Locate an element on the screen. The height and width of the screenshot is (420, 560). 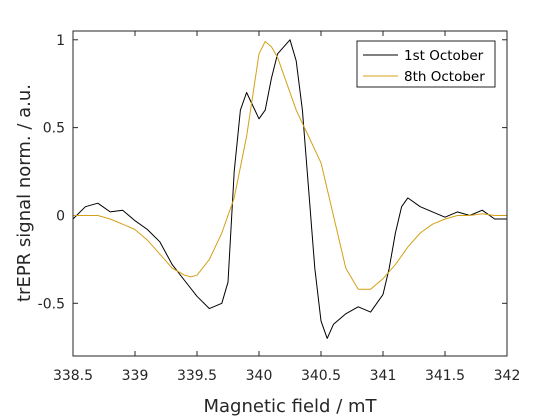
y-tick-label: 0 is located at coordinates (60, 216).